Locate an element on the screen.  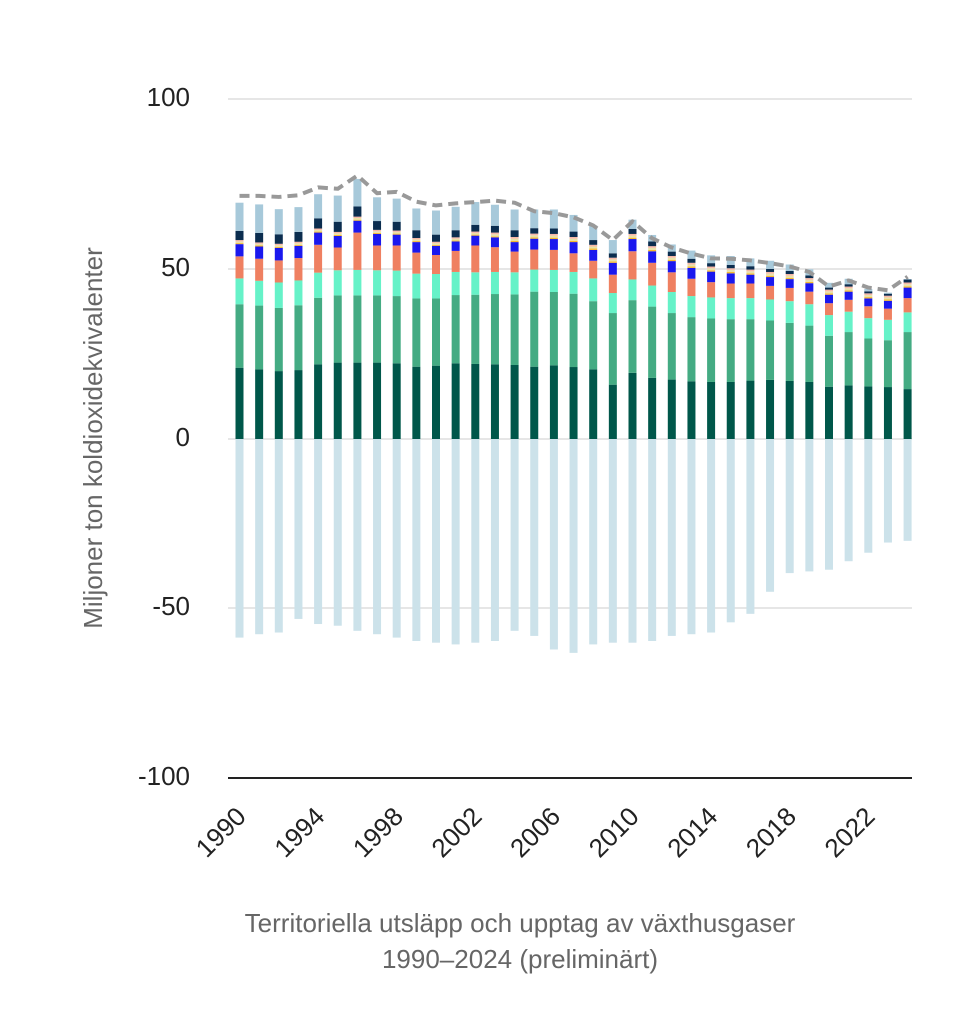
y-axis-ticks: 100 50 0 -50 -100 is located at coordinates (164, 436).